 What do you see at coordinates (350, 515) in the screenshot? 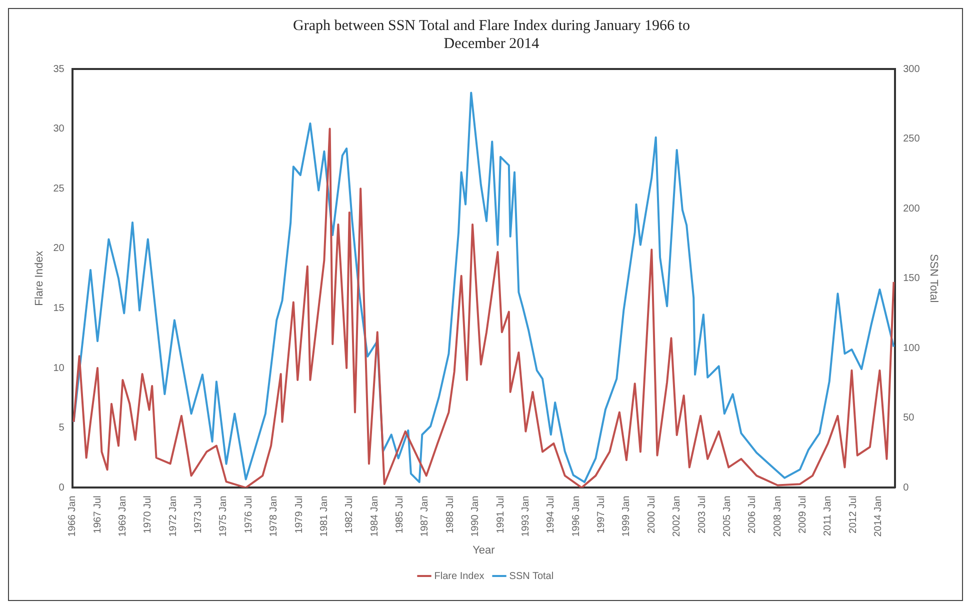
I see `x-tick-label: 1982 Jul` at bounding box center [350, 515].